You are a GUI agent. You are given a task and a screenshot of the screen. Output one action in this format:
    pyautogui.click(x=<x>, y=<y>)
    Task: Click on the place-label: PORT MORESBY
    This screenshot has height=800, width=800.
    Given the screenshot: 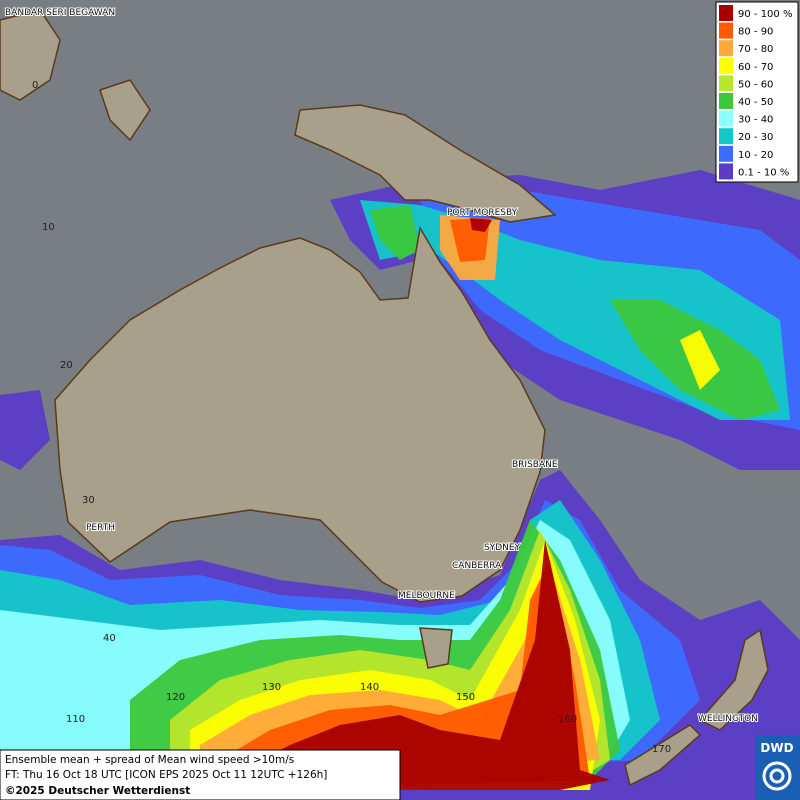 What is the action you would take?
    pyautogui.click(x=482, y=213)
    